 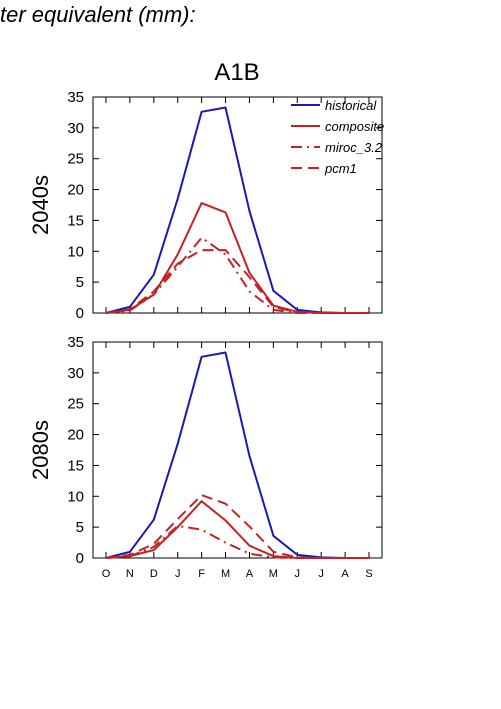 What do you see at coordinates (40, 205) in the screenshot?
I see `panel-label: 2040s` at bounding box center [40, 205].